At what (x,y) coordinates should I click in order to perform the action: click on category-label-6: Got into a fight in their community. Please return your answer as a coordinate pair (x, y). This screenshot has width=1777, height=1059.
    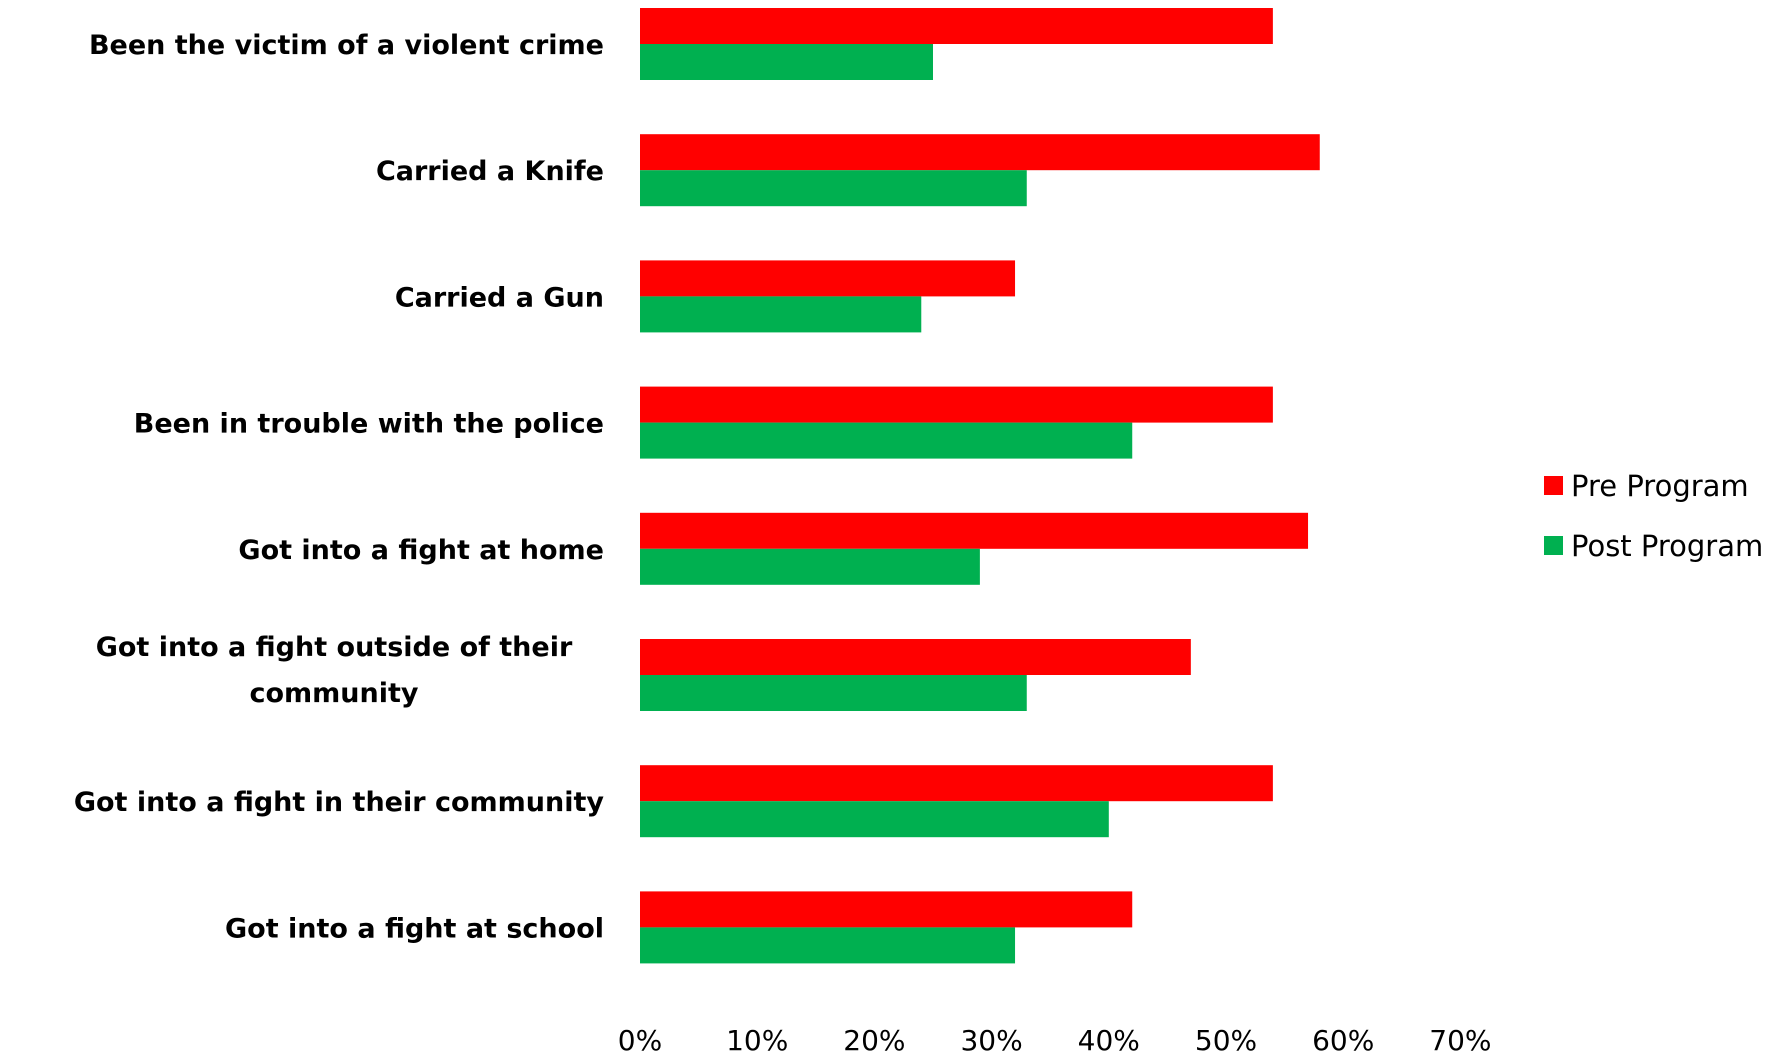
    Looking at the image, I should click on (339, 802).